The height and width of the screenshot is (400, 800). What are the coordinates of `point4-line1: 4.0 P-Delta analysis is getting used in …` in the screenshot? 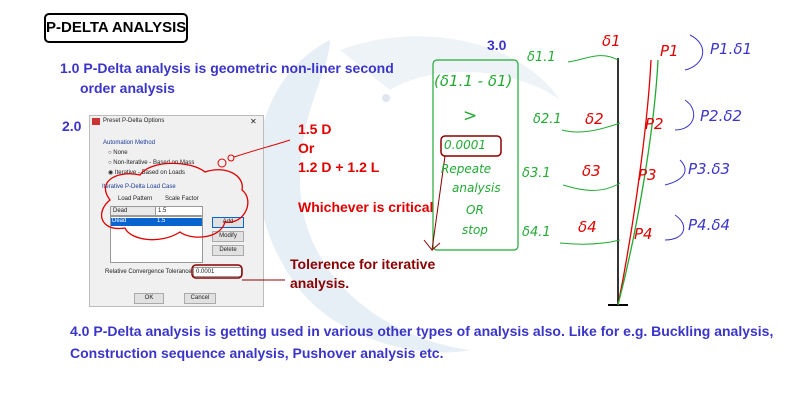 It's located at (422, 331).